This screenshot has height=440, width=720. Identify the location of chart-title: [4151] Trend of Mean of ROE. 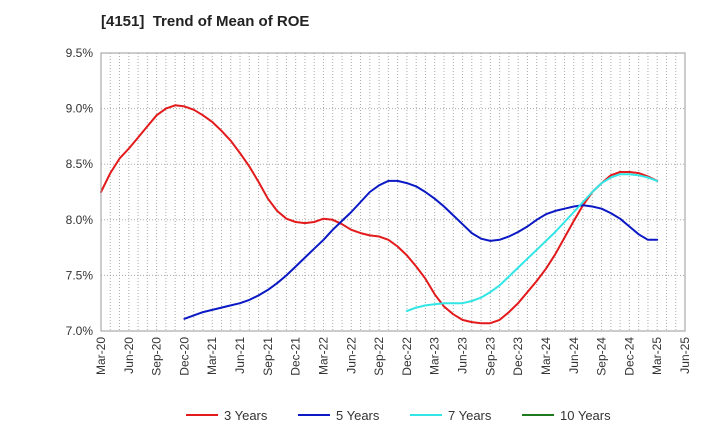
(205, 21).